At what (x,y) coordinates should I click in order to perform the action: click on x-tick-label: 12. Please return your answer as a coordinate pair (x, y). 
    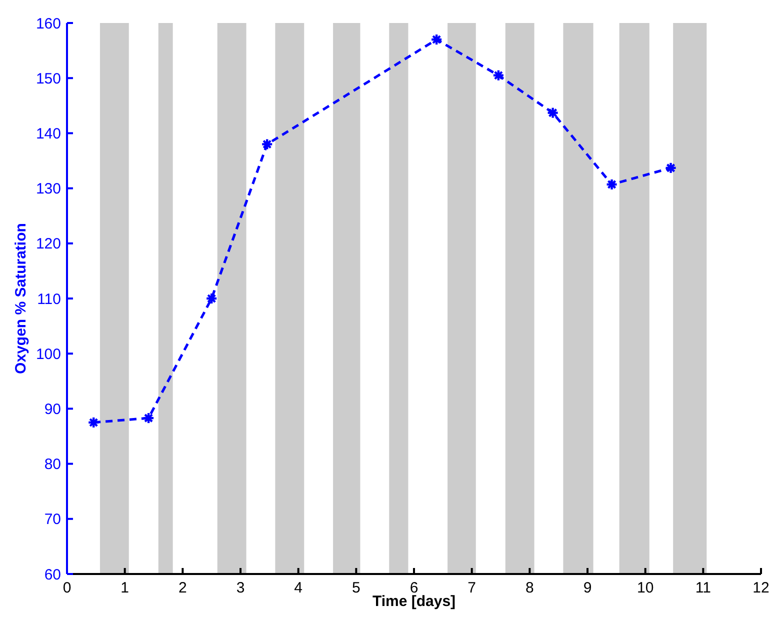
    Looking at the image, I should click on (761, 588).